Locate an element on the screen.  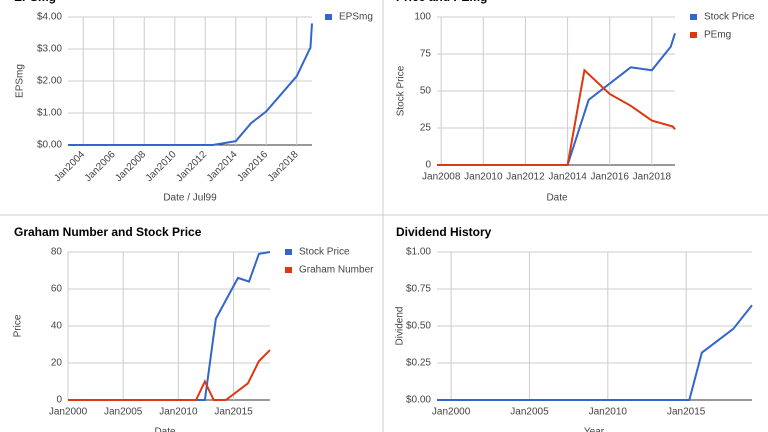
y-axis-title: Stock Price is located at coordinates (401, 90).